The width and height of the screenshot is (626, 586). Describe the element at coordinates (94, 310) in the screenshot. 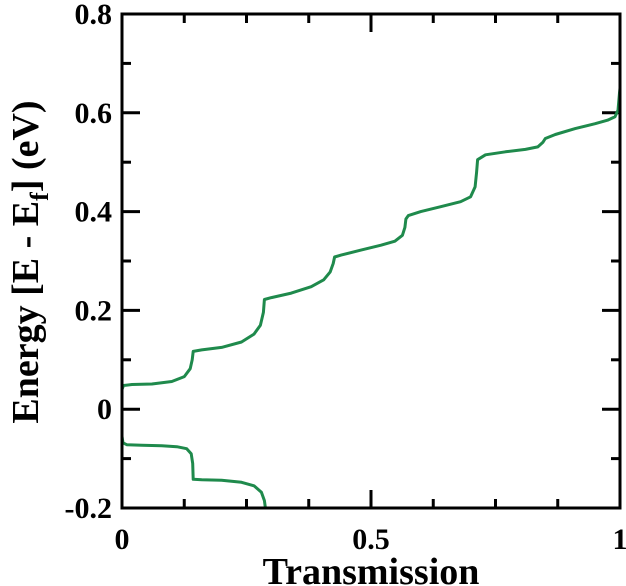

I see `y-tick-label: 0.2` at that location.